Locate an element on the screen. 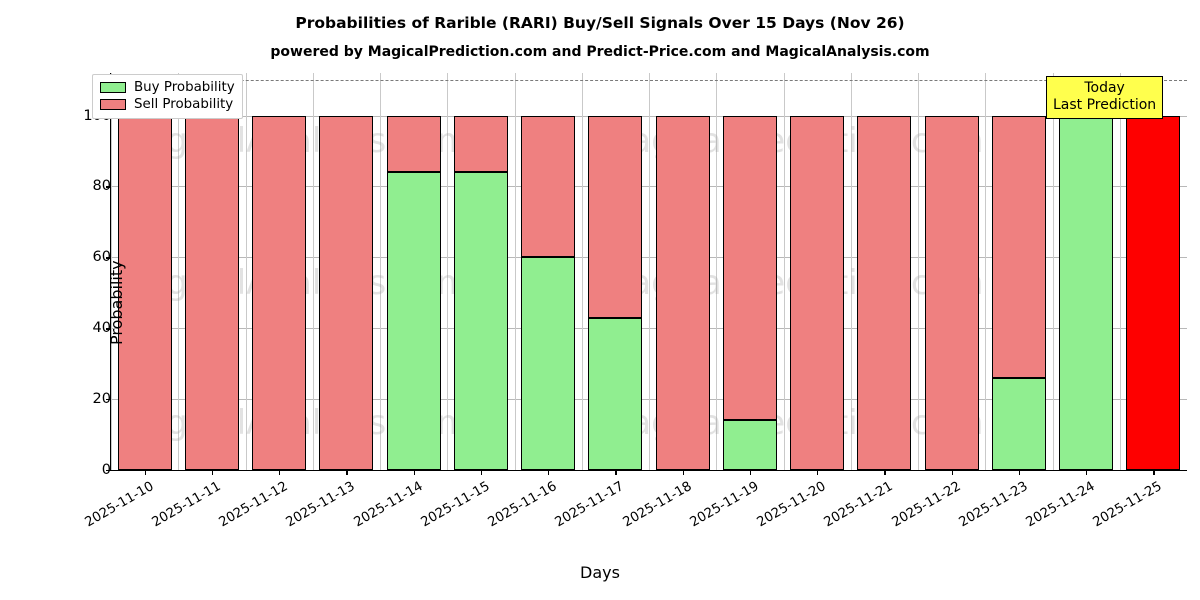 This screenshot has width=1200, height=600. today-annotation-line2: Last Prediction is located at coordinates (1105, 105).